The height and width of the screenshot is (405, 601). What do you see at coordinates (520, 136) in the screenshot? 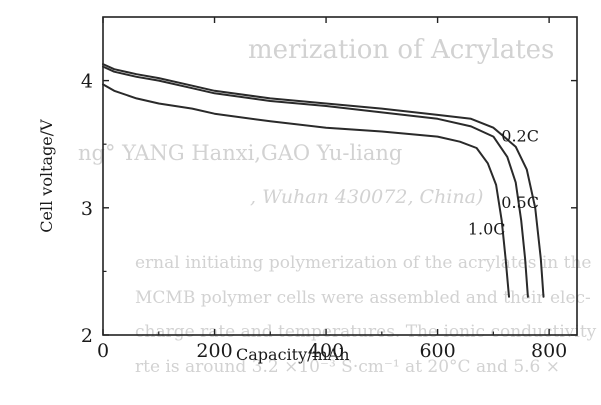
I see `series-label-0-2c: 0.2C` at bounding box center [520, 136].